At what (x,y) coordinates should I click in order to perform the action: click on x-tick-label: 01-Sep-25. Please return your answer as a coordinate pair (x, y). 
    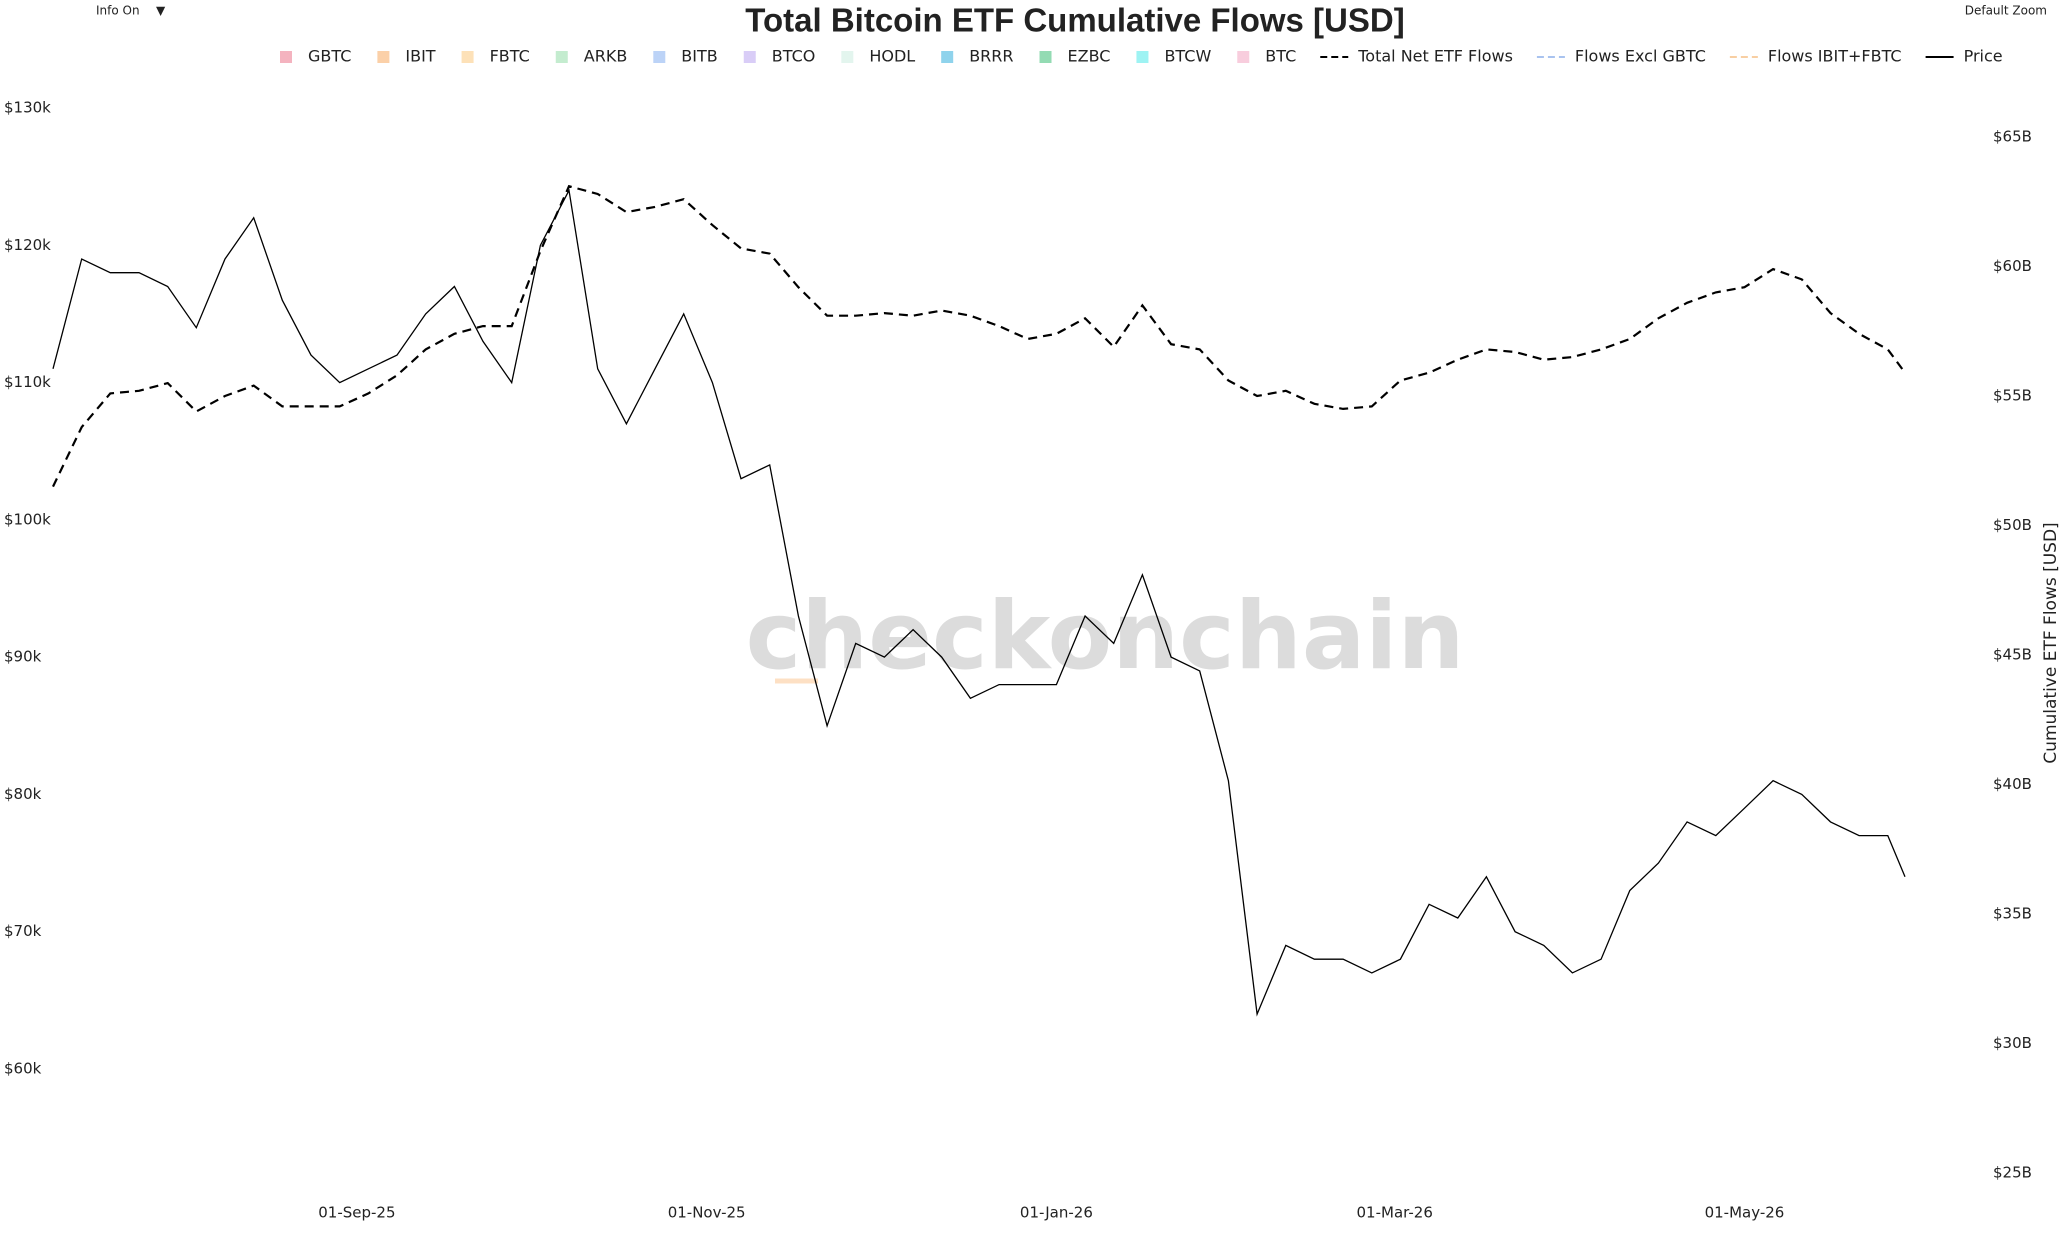
    Looking at the image, I should click on (356, 1213).